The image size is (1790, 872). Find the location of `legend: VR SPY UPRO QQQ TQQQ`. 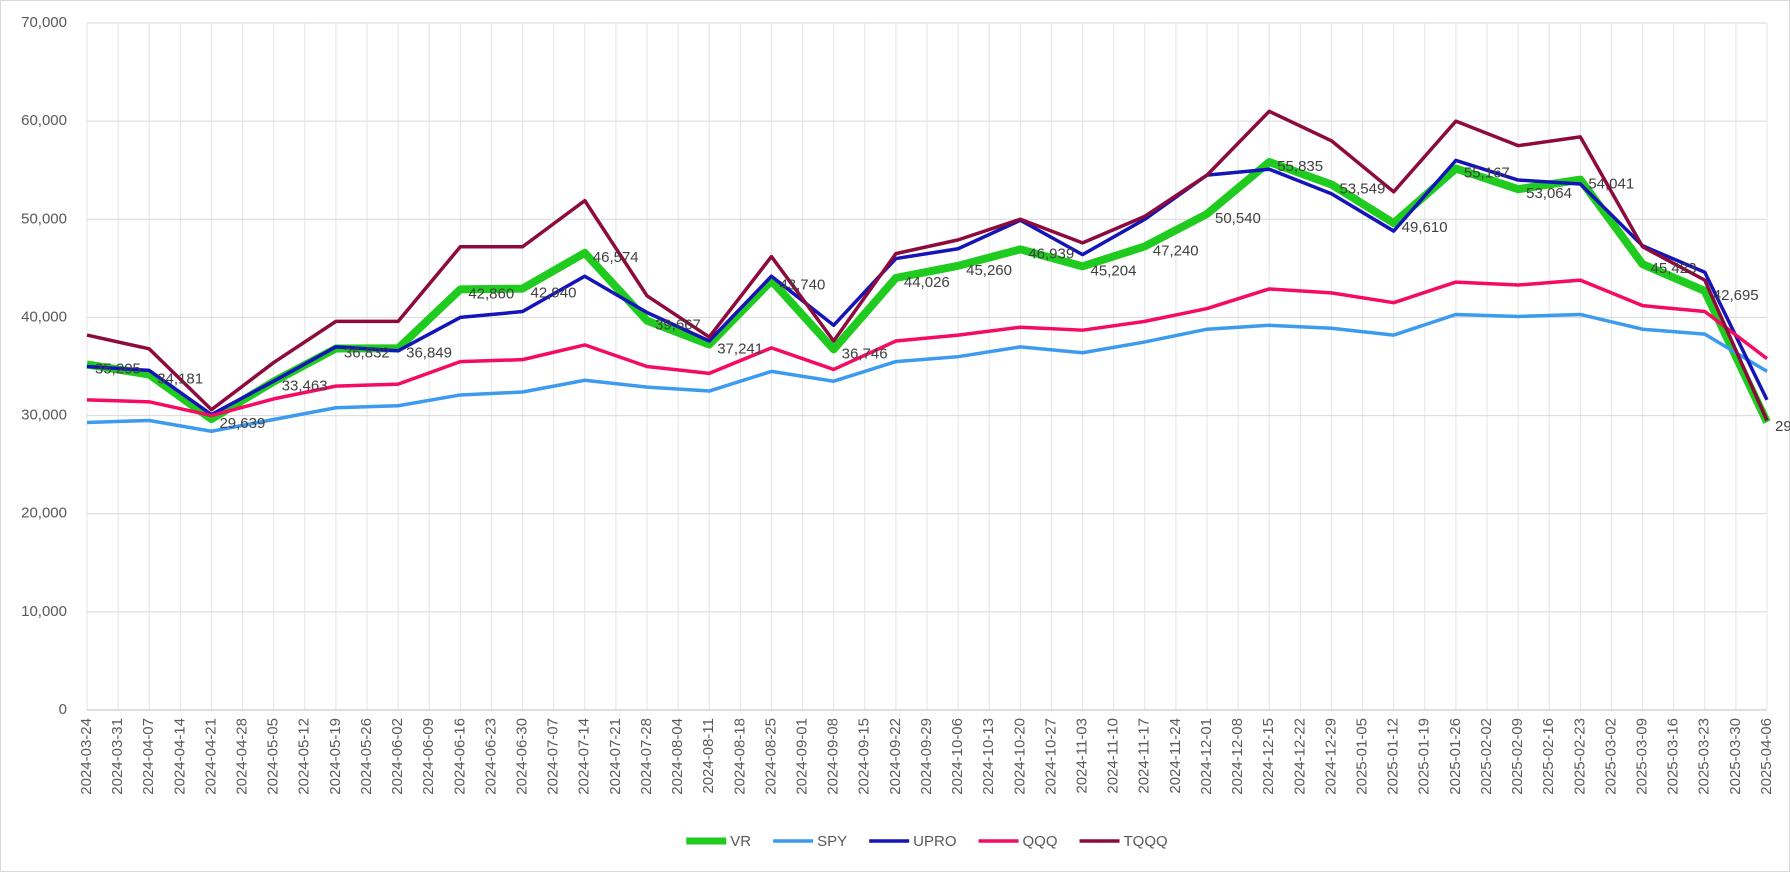

legend: VR SPY UPRO QQQ TQQQ is located at coordinates (927, 841).